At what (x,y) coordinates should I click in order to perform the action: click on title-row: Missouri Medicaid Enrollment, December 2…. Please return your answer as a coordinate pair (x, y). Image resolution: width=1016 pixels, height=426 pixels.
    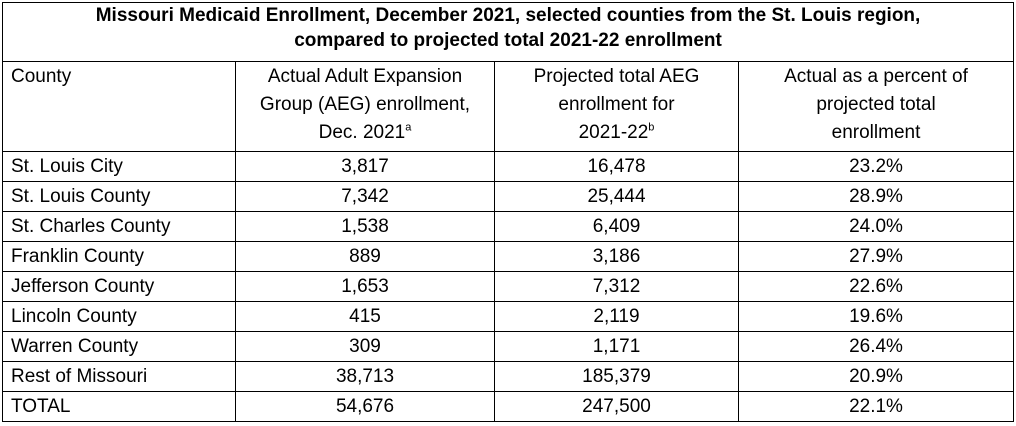
    Looking at the image, I should click on (508, 32).